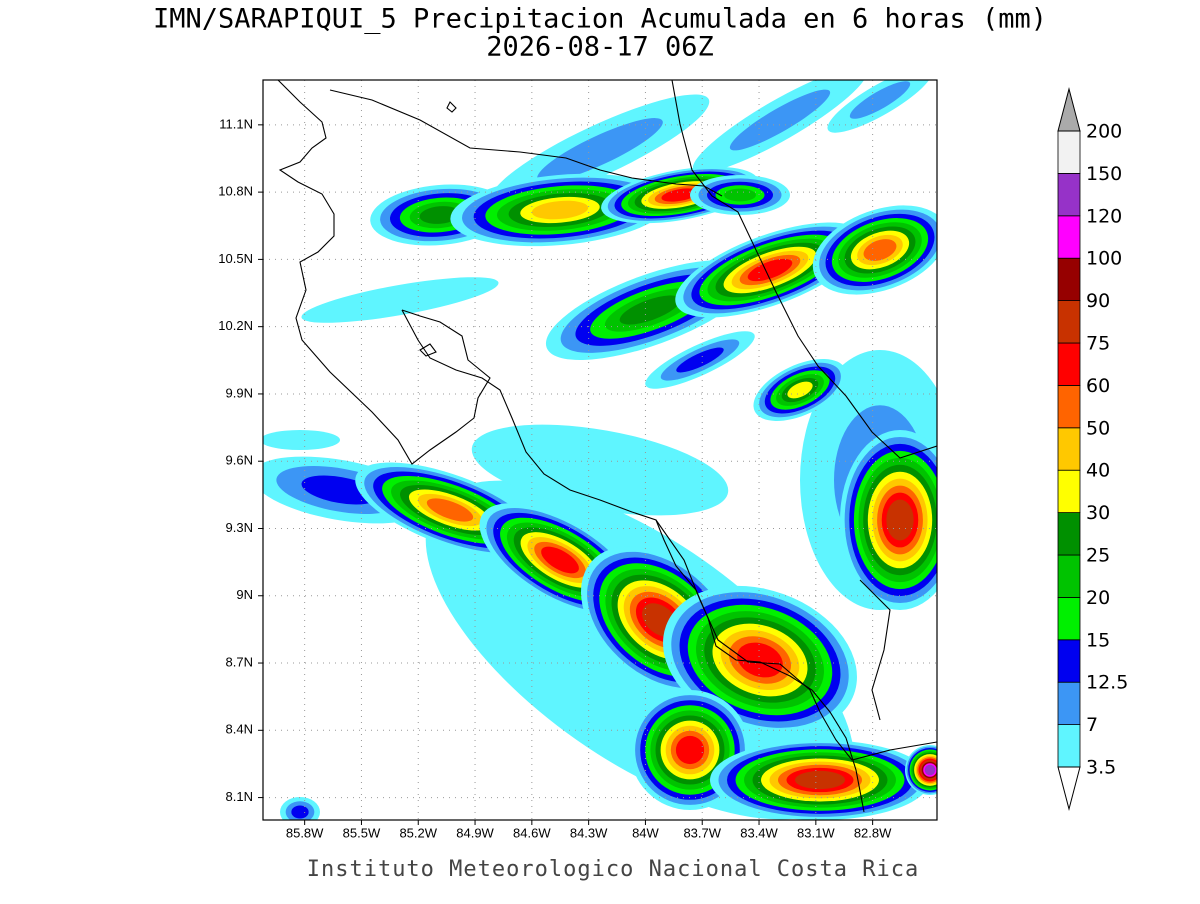  What do you see at coordinates (1098, 386) in the screenshot?
I see `colorbar-label: 60` at bounding box center [1098, 386].